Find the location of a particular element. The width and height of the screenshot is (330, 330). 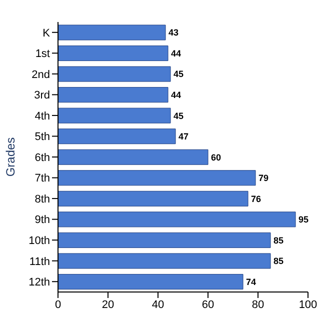

data-label: 95 is located at coordinates (303, 219).